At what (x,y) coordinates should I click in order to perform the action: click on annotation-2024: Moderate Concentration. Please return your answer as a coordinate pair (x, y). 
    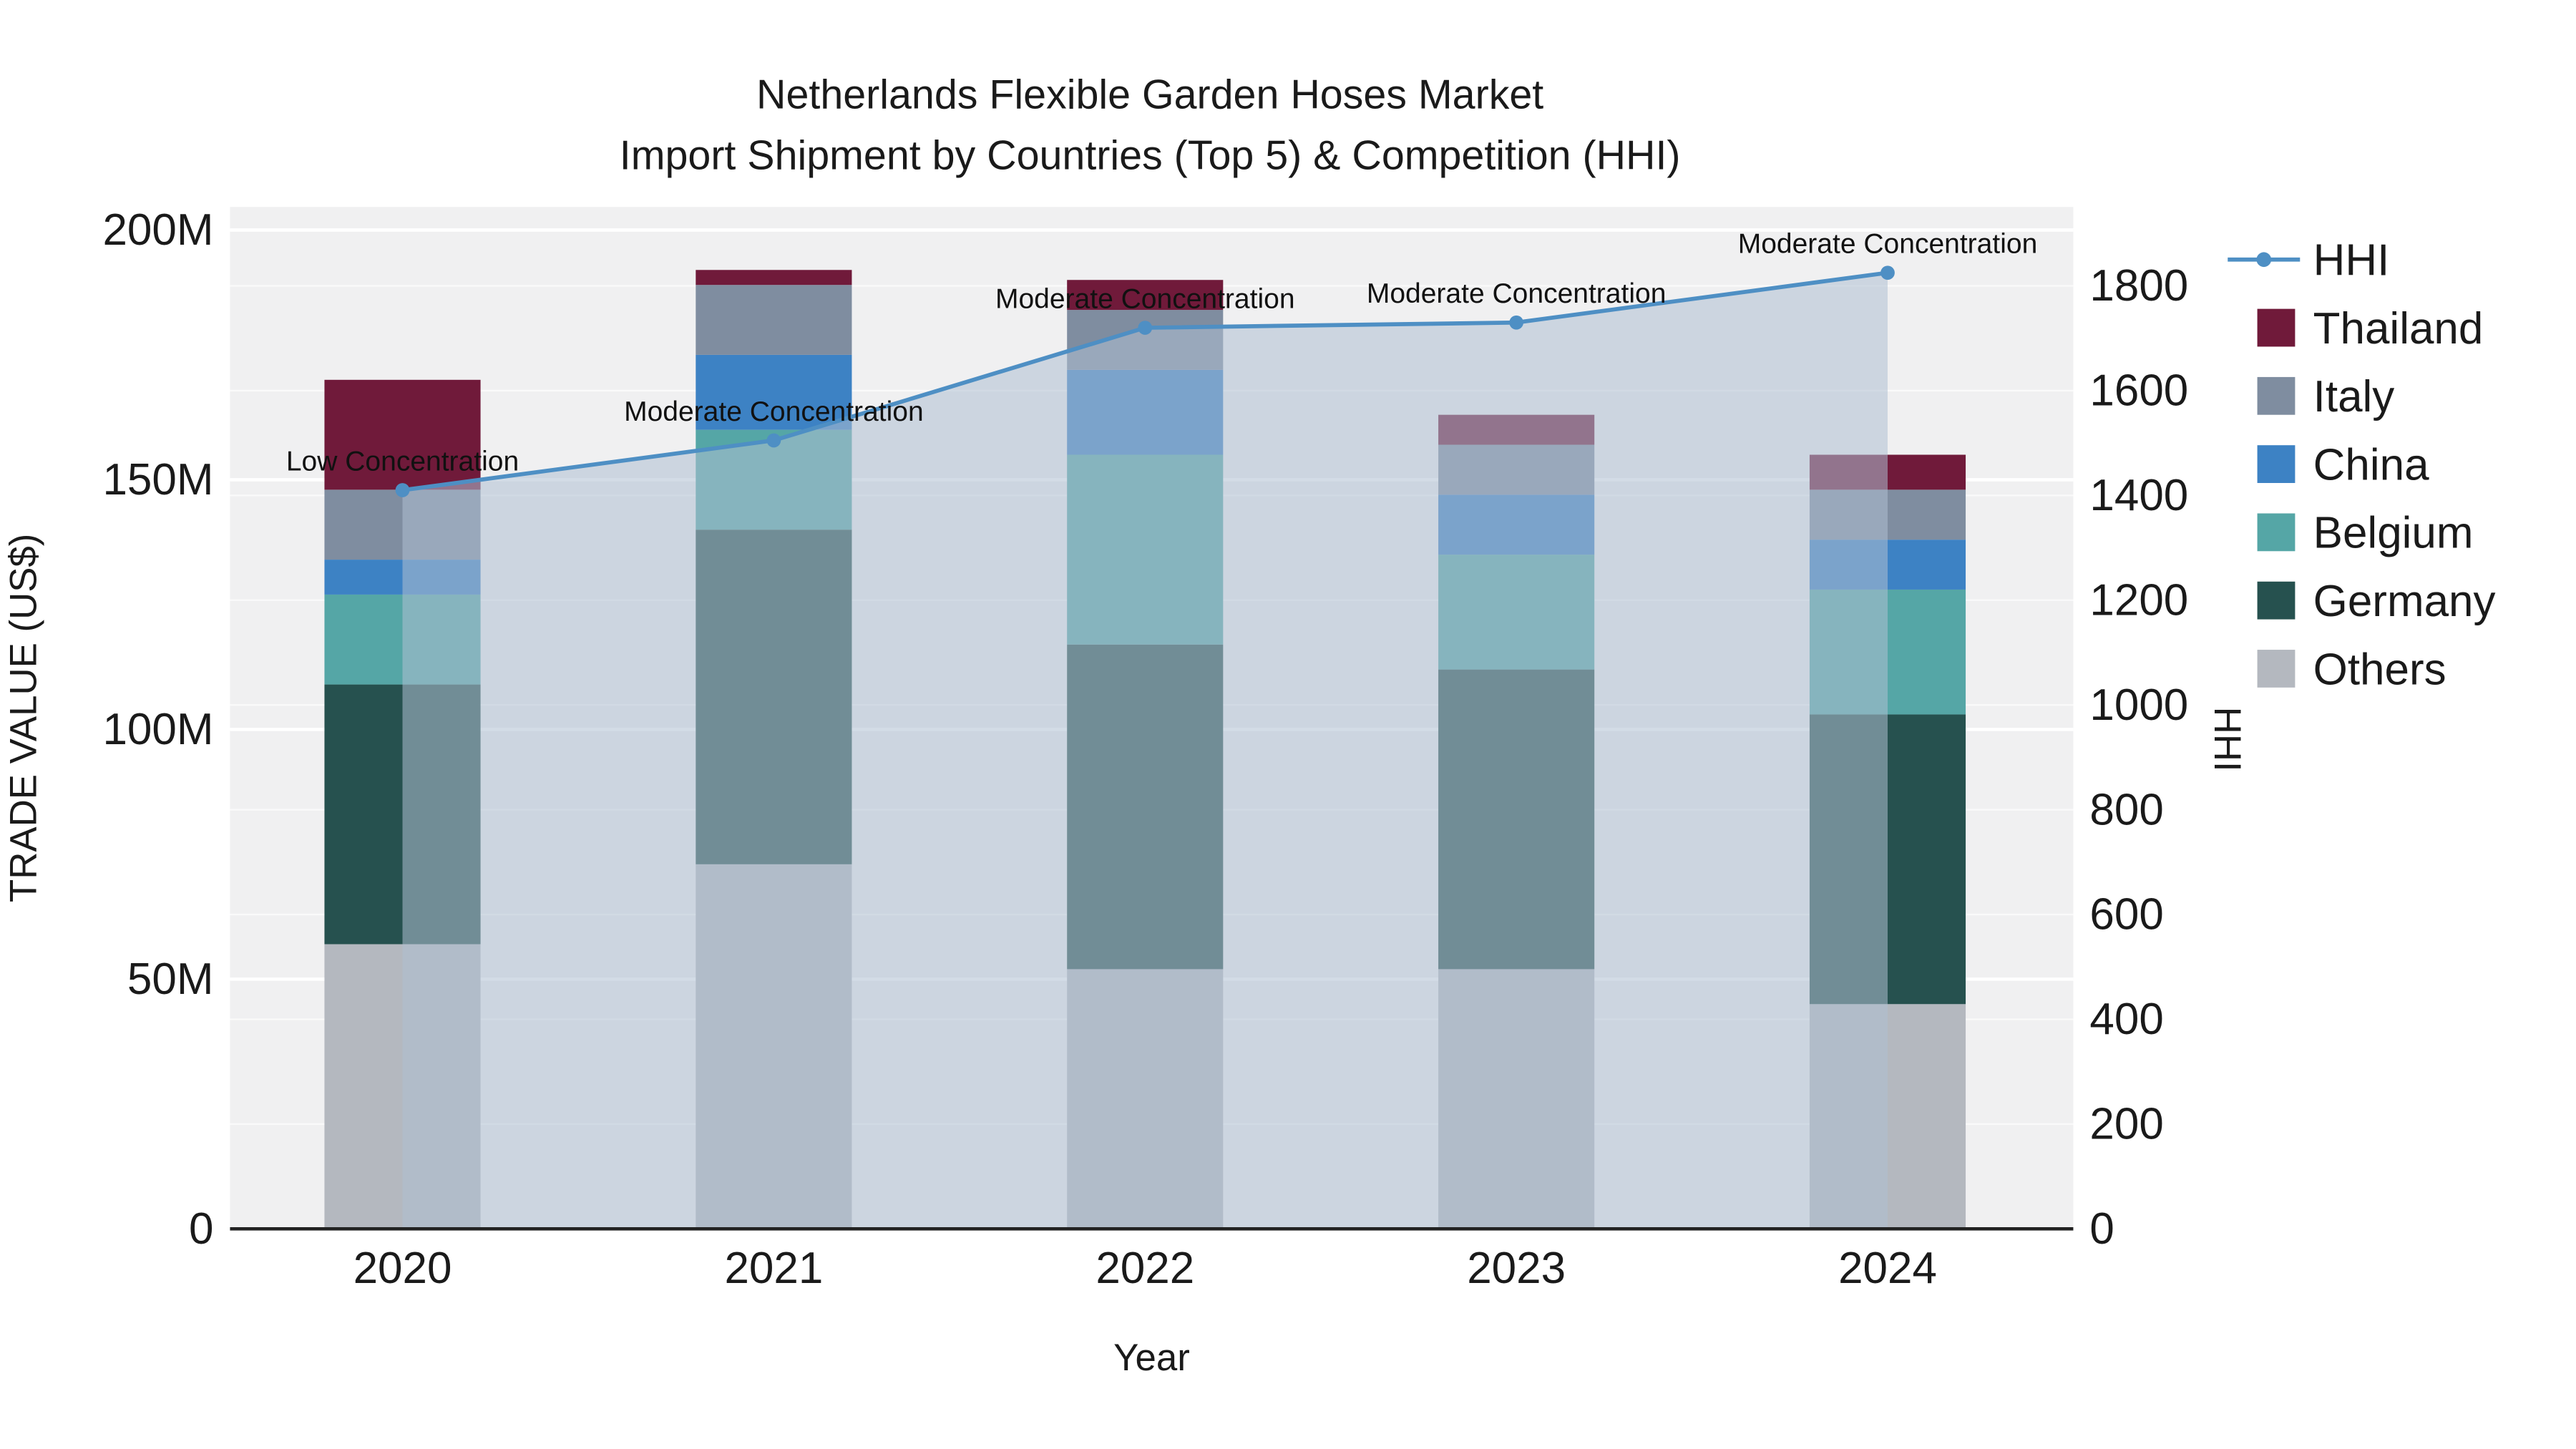
    Looking at the image, I should click on (1888, 244).